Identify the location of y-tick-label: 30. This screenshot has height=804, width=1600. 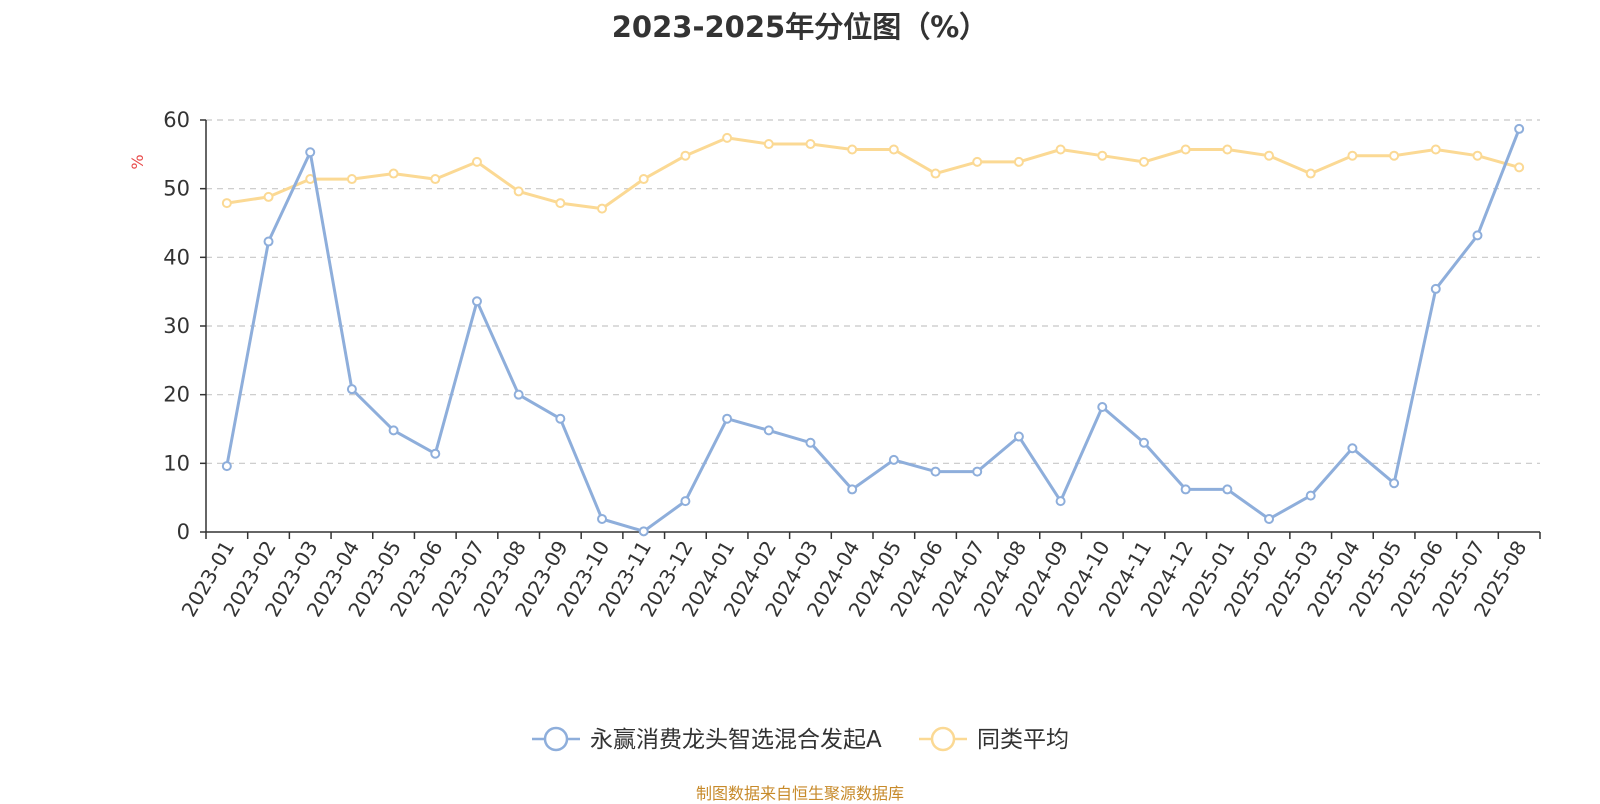
(176, 326).